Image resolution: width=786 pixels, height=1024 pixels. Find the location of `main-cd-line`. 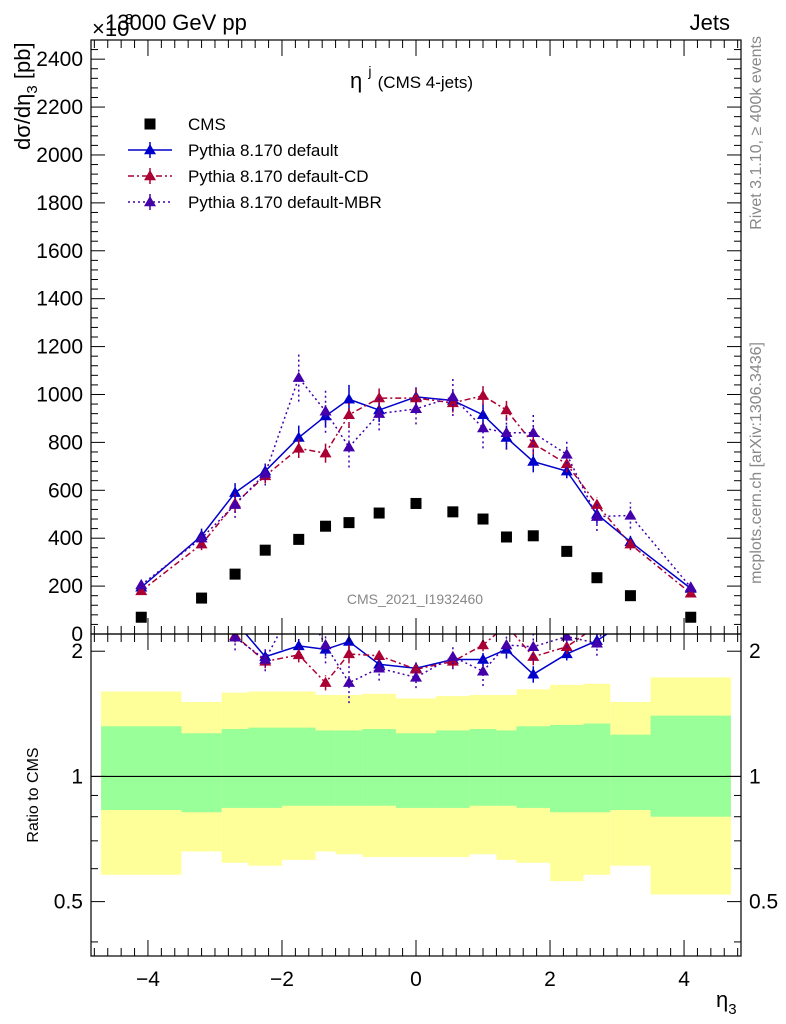

main-cd-line is located at coordinates (416, 494).